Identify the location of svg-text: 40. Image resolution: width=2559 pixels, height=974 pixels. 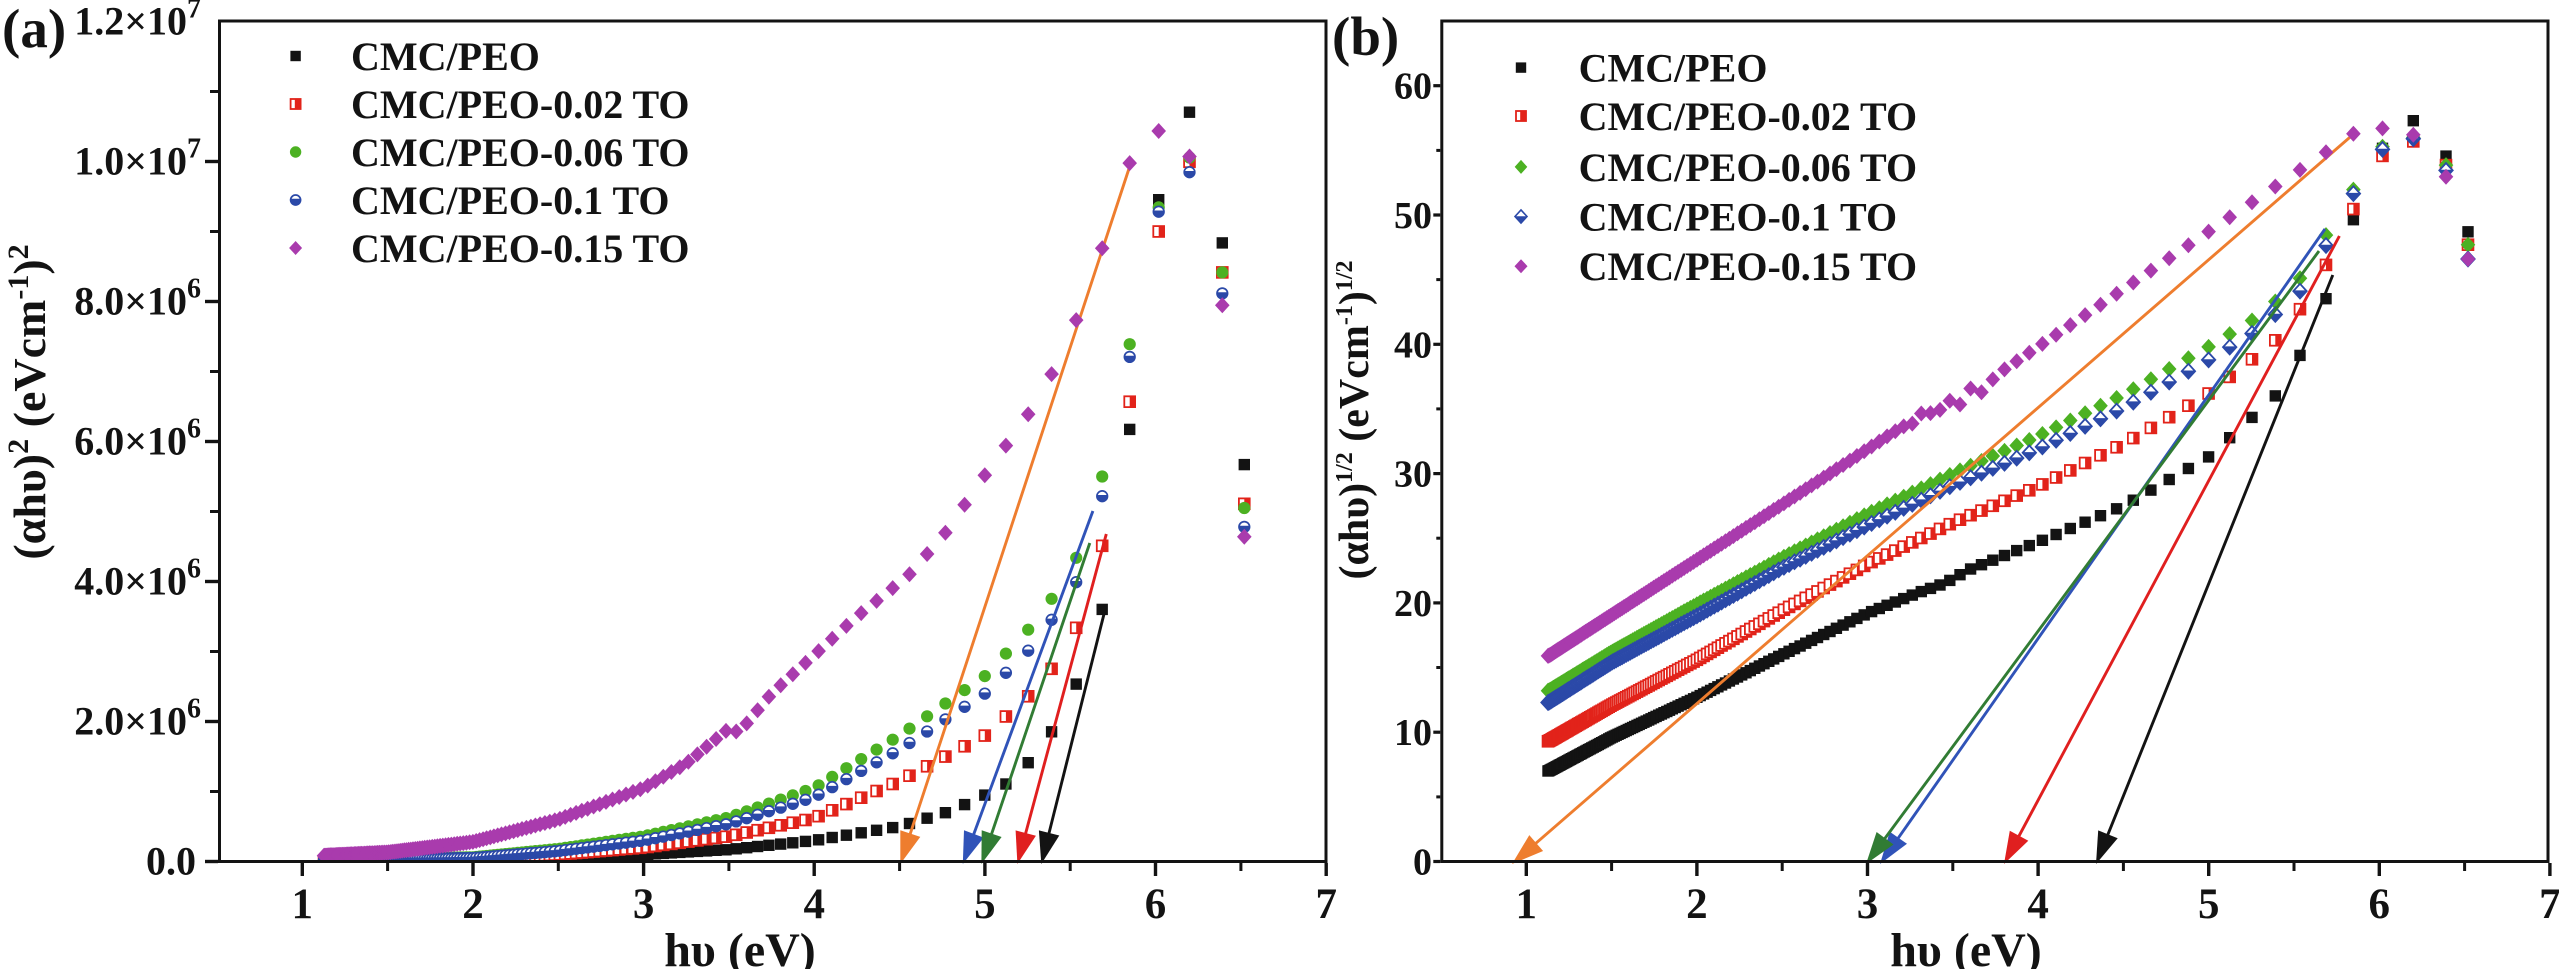
(1413, 345).